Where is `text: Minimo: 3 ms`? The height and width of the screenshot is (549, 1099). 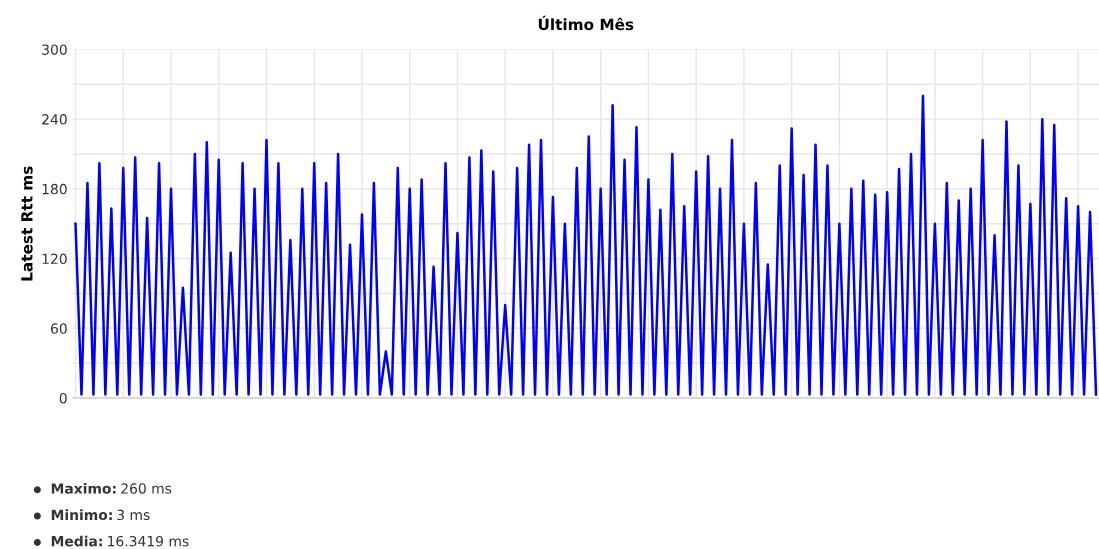 text: Minimo: 3 ms is located at coordinates (100, 515).